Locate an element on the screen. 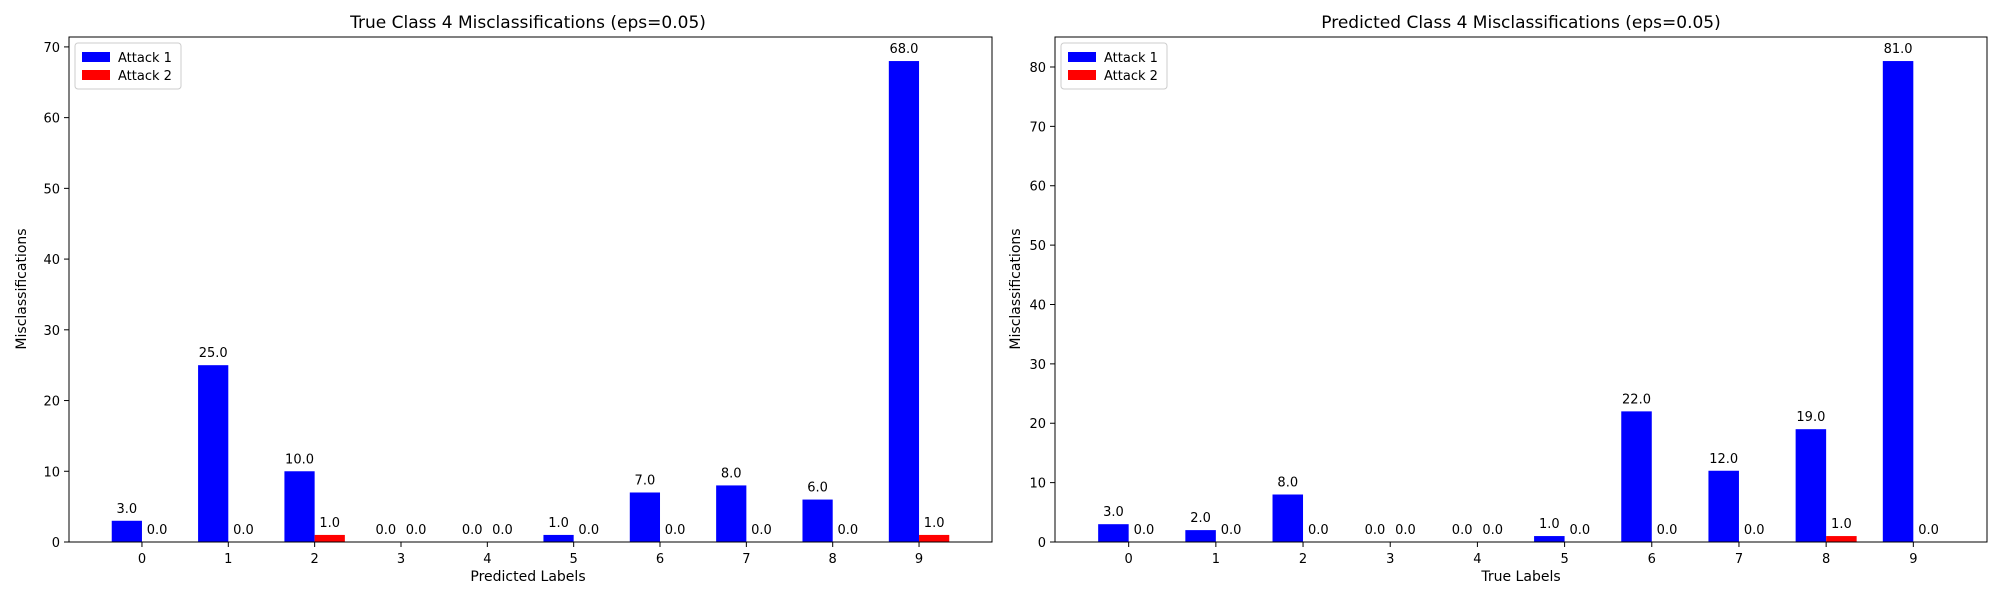 The width and height of the screenshot is (2000, 600). y-tick-label: 50 is located at coordinates (1037, 246).